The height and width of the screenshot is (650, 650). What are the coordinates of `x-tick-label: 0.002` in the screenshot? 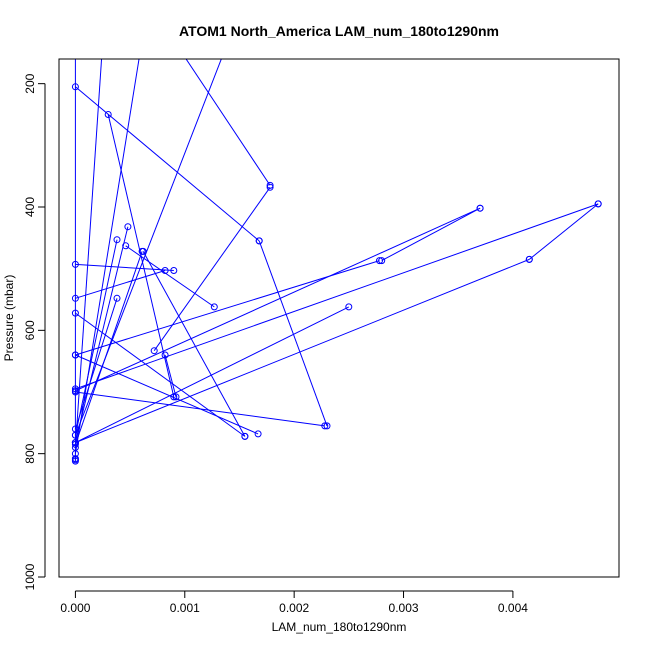 It's located at (294, 608).